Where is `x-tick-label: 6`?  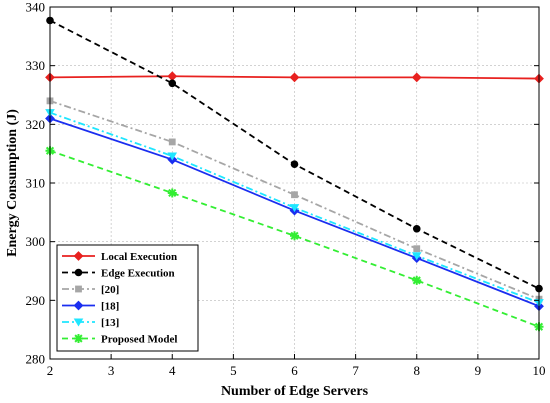 x-tick-label: 6 is located at coordinates (294, 370).